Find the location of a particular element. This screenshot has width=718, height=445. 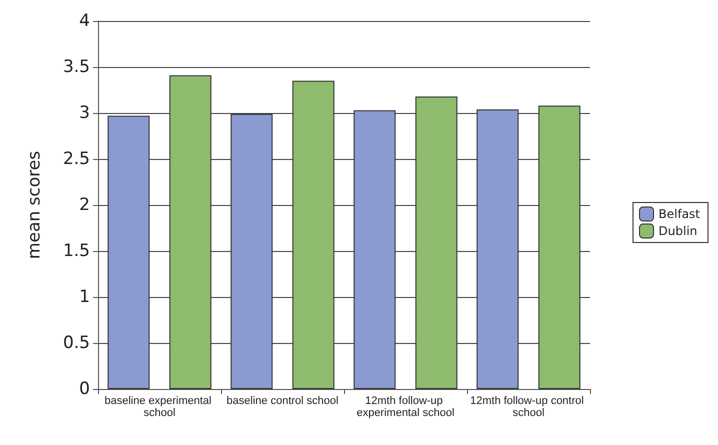

legend-label: Belfast is located at coordinates (679, 214).